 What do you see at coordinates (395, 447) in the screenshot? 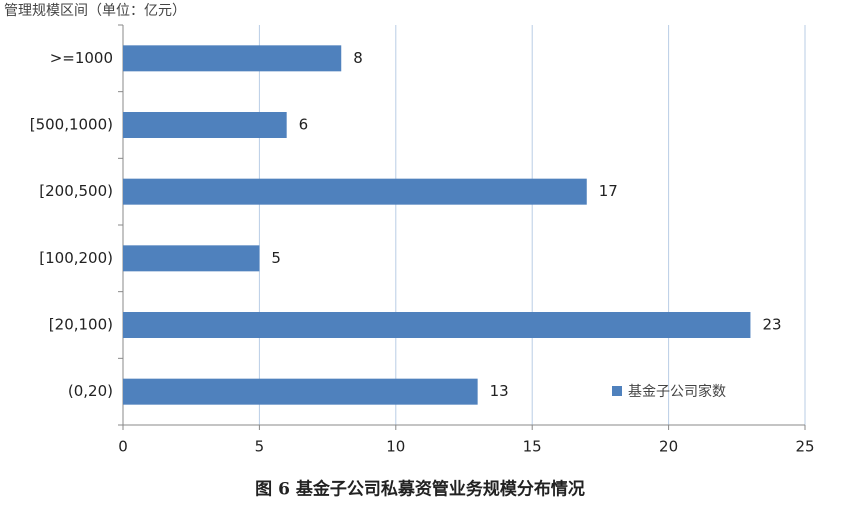
I see `x-tick-label: 10` at bounding box center [395, 447].